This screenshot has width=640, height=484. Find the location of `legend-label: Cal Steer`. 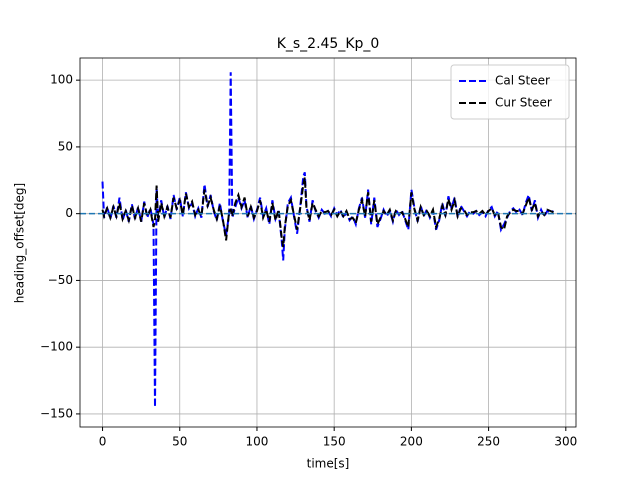

legend-label: Cal Steer is located at coordinates (522, 81).